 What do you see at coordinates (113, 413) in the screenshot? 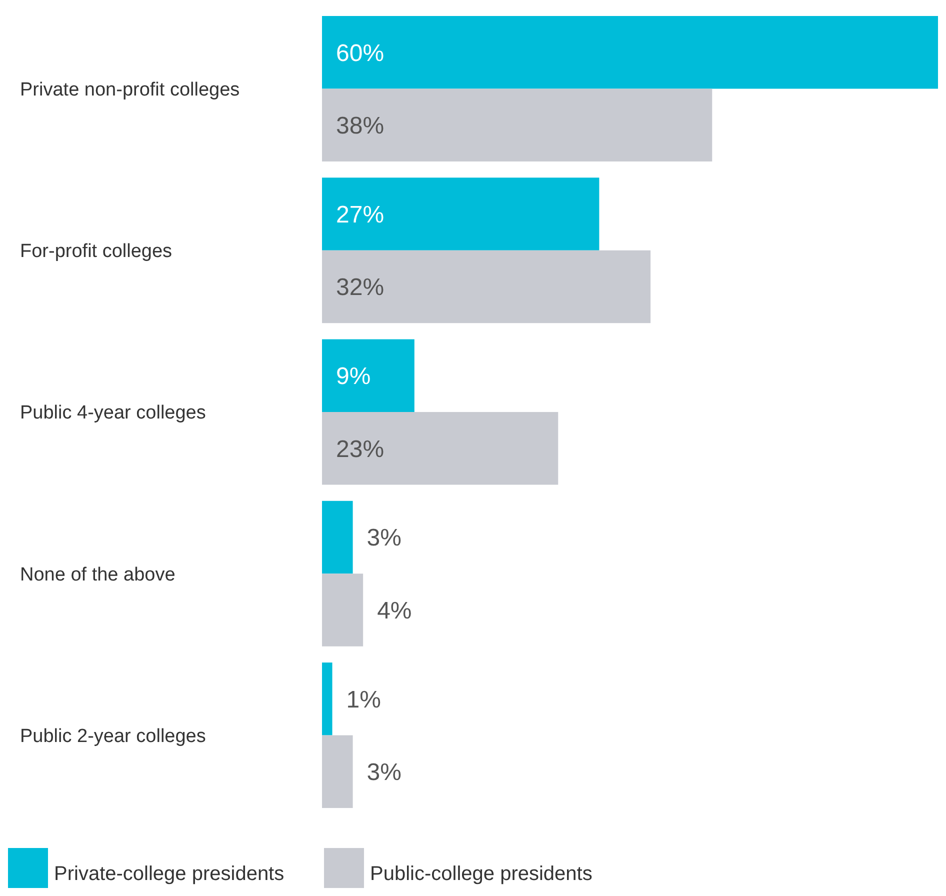
I see `y-tick-label: Public 4-year colleges` at bounding box center [113, 413].